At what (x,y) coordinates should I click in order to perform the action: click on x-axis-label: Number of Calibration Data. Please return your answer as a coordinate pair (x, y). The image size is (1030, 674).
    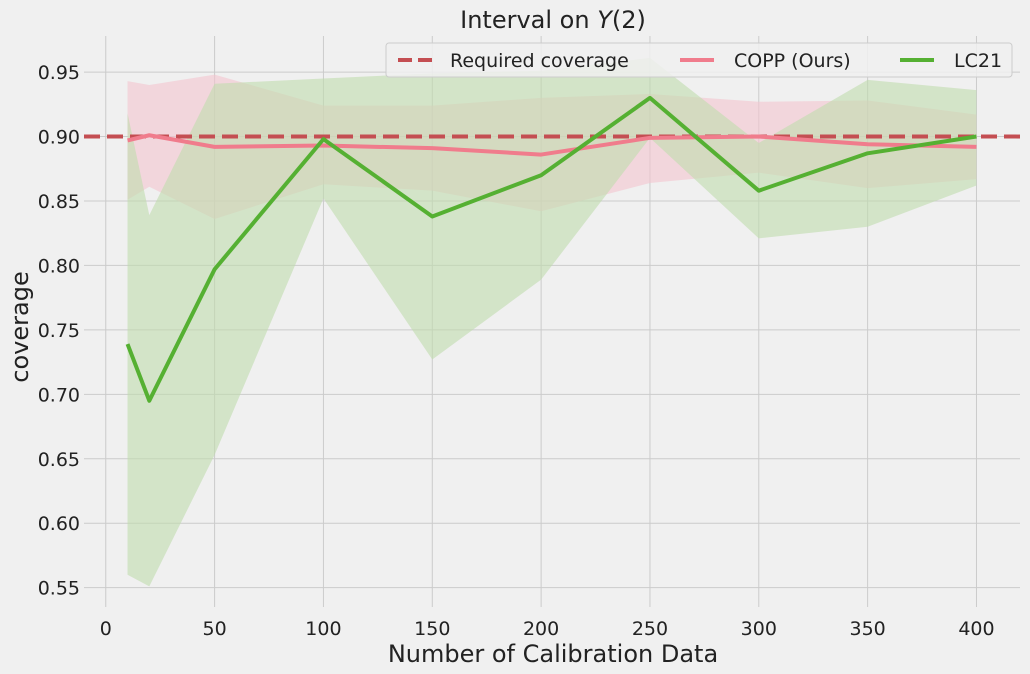
    Looking at the image, I should click on (553, 654).